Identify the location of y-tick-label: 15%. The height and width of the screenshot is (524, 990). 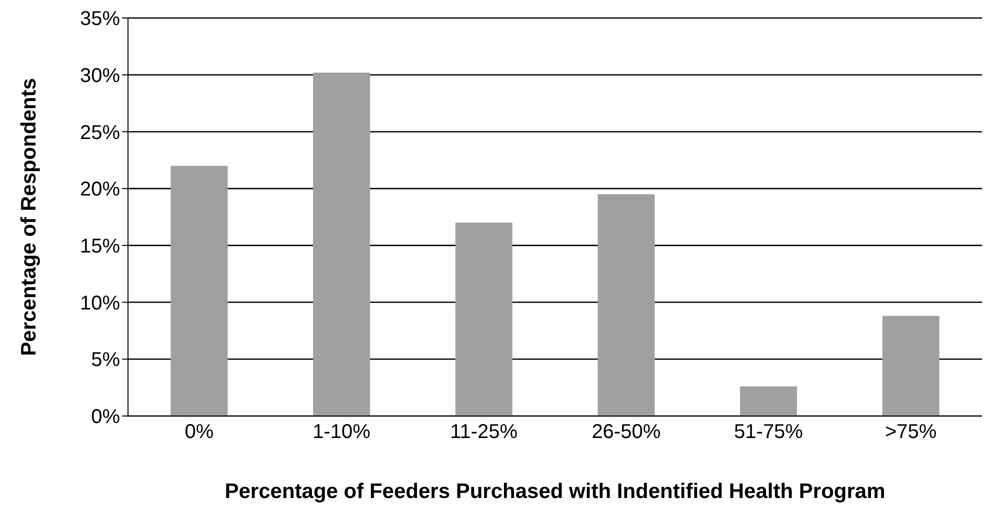
(100, 247).